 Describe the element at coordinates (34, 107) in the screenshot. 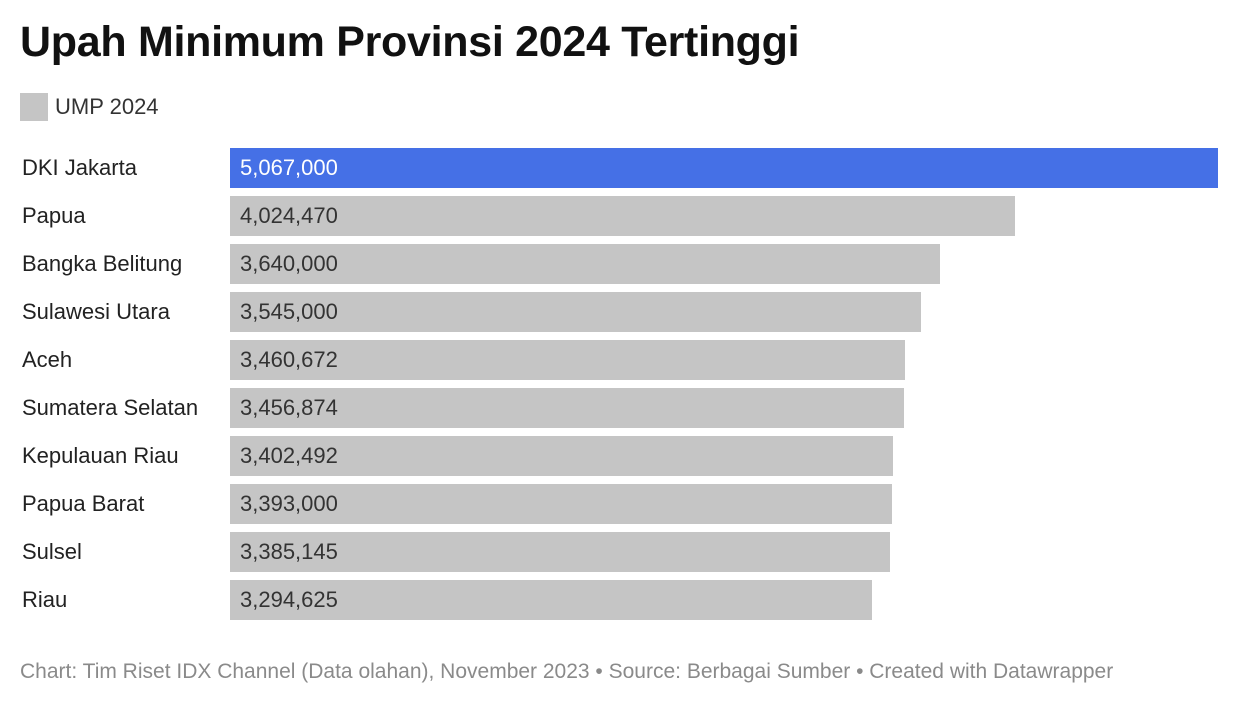

I see `legend-swatch` at that location.